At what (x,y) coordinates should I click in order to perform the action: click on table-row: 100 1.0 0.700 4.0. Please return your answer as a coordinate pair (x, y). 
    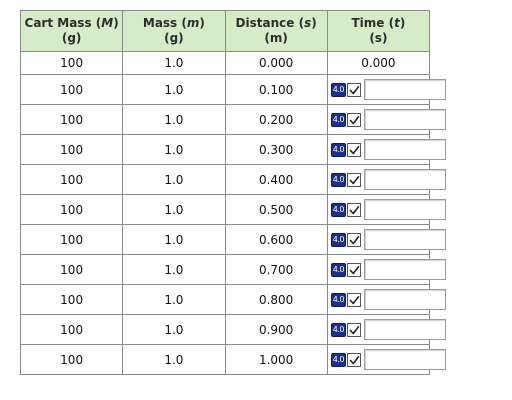
    Looking at the image, I should click on (232, 269).